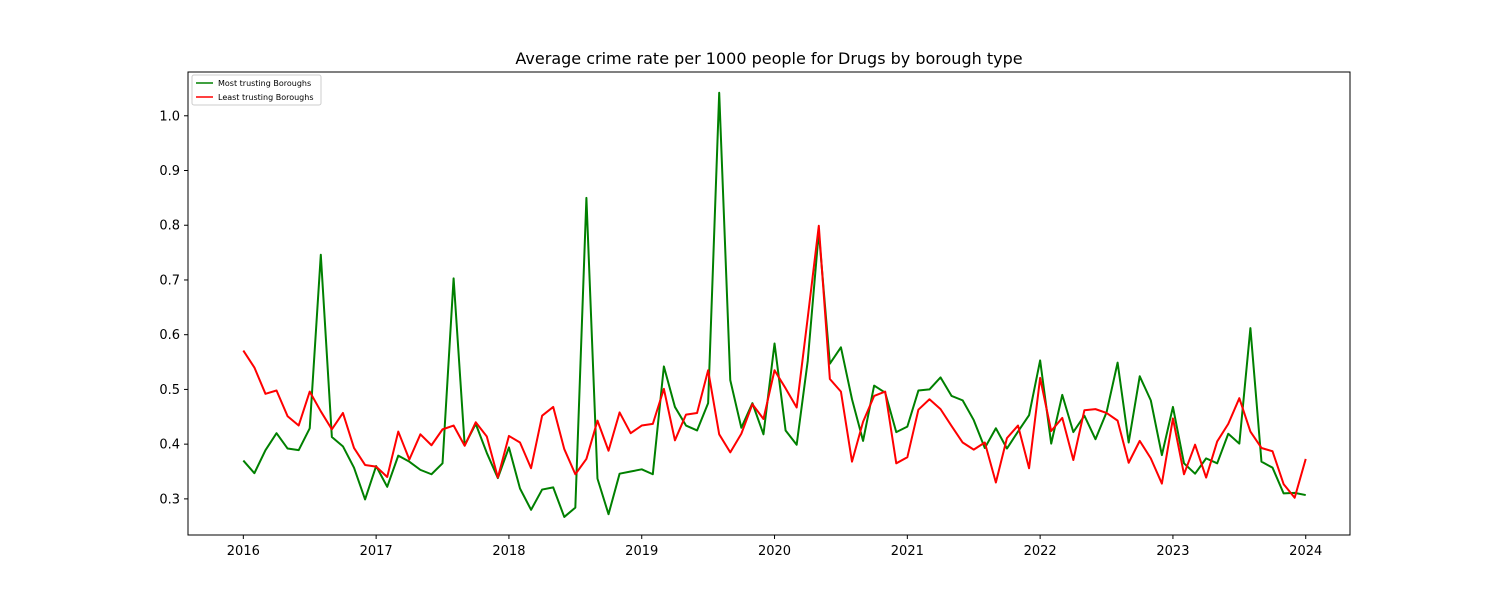  What do you see at coordinates (1040, 551) in the screenshot?
I see `x-tick-label-6: 2022` at bounding box center [1040, 551].